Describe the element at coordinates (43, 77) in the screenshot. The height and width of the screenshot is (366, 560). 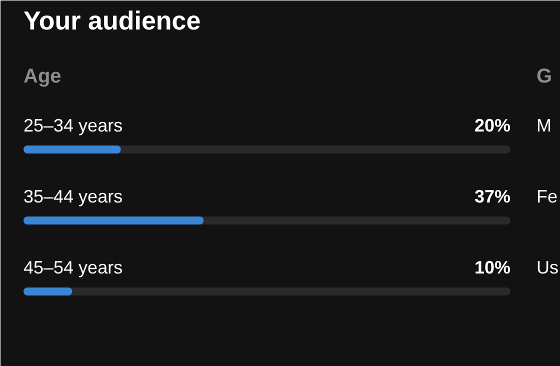
I see `chart-subtitle: Age` at that location.